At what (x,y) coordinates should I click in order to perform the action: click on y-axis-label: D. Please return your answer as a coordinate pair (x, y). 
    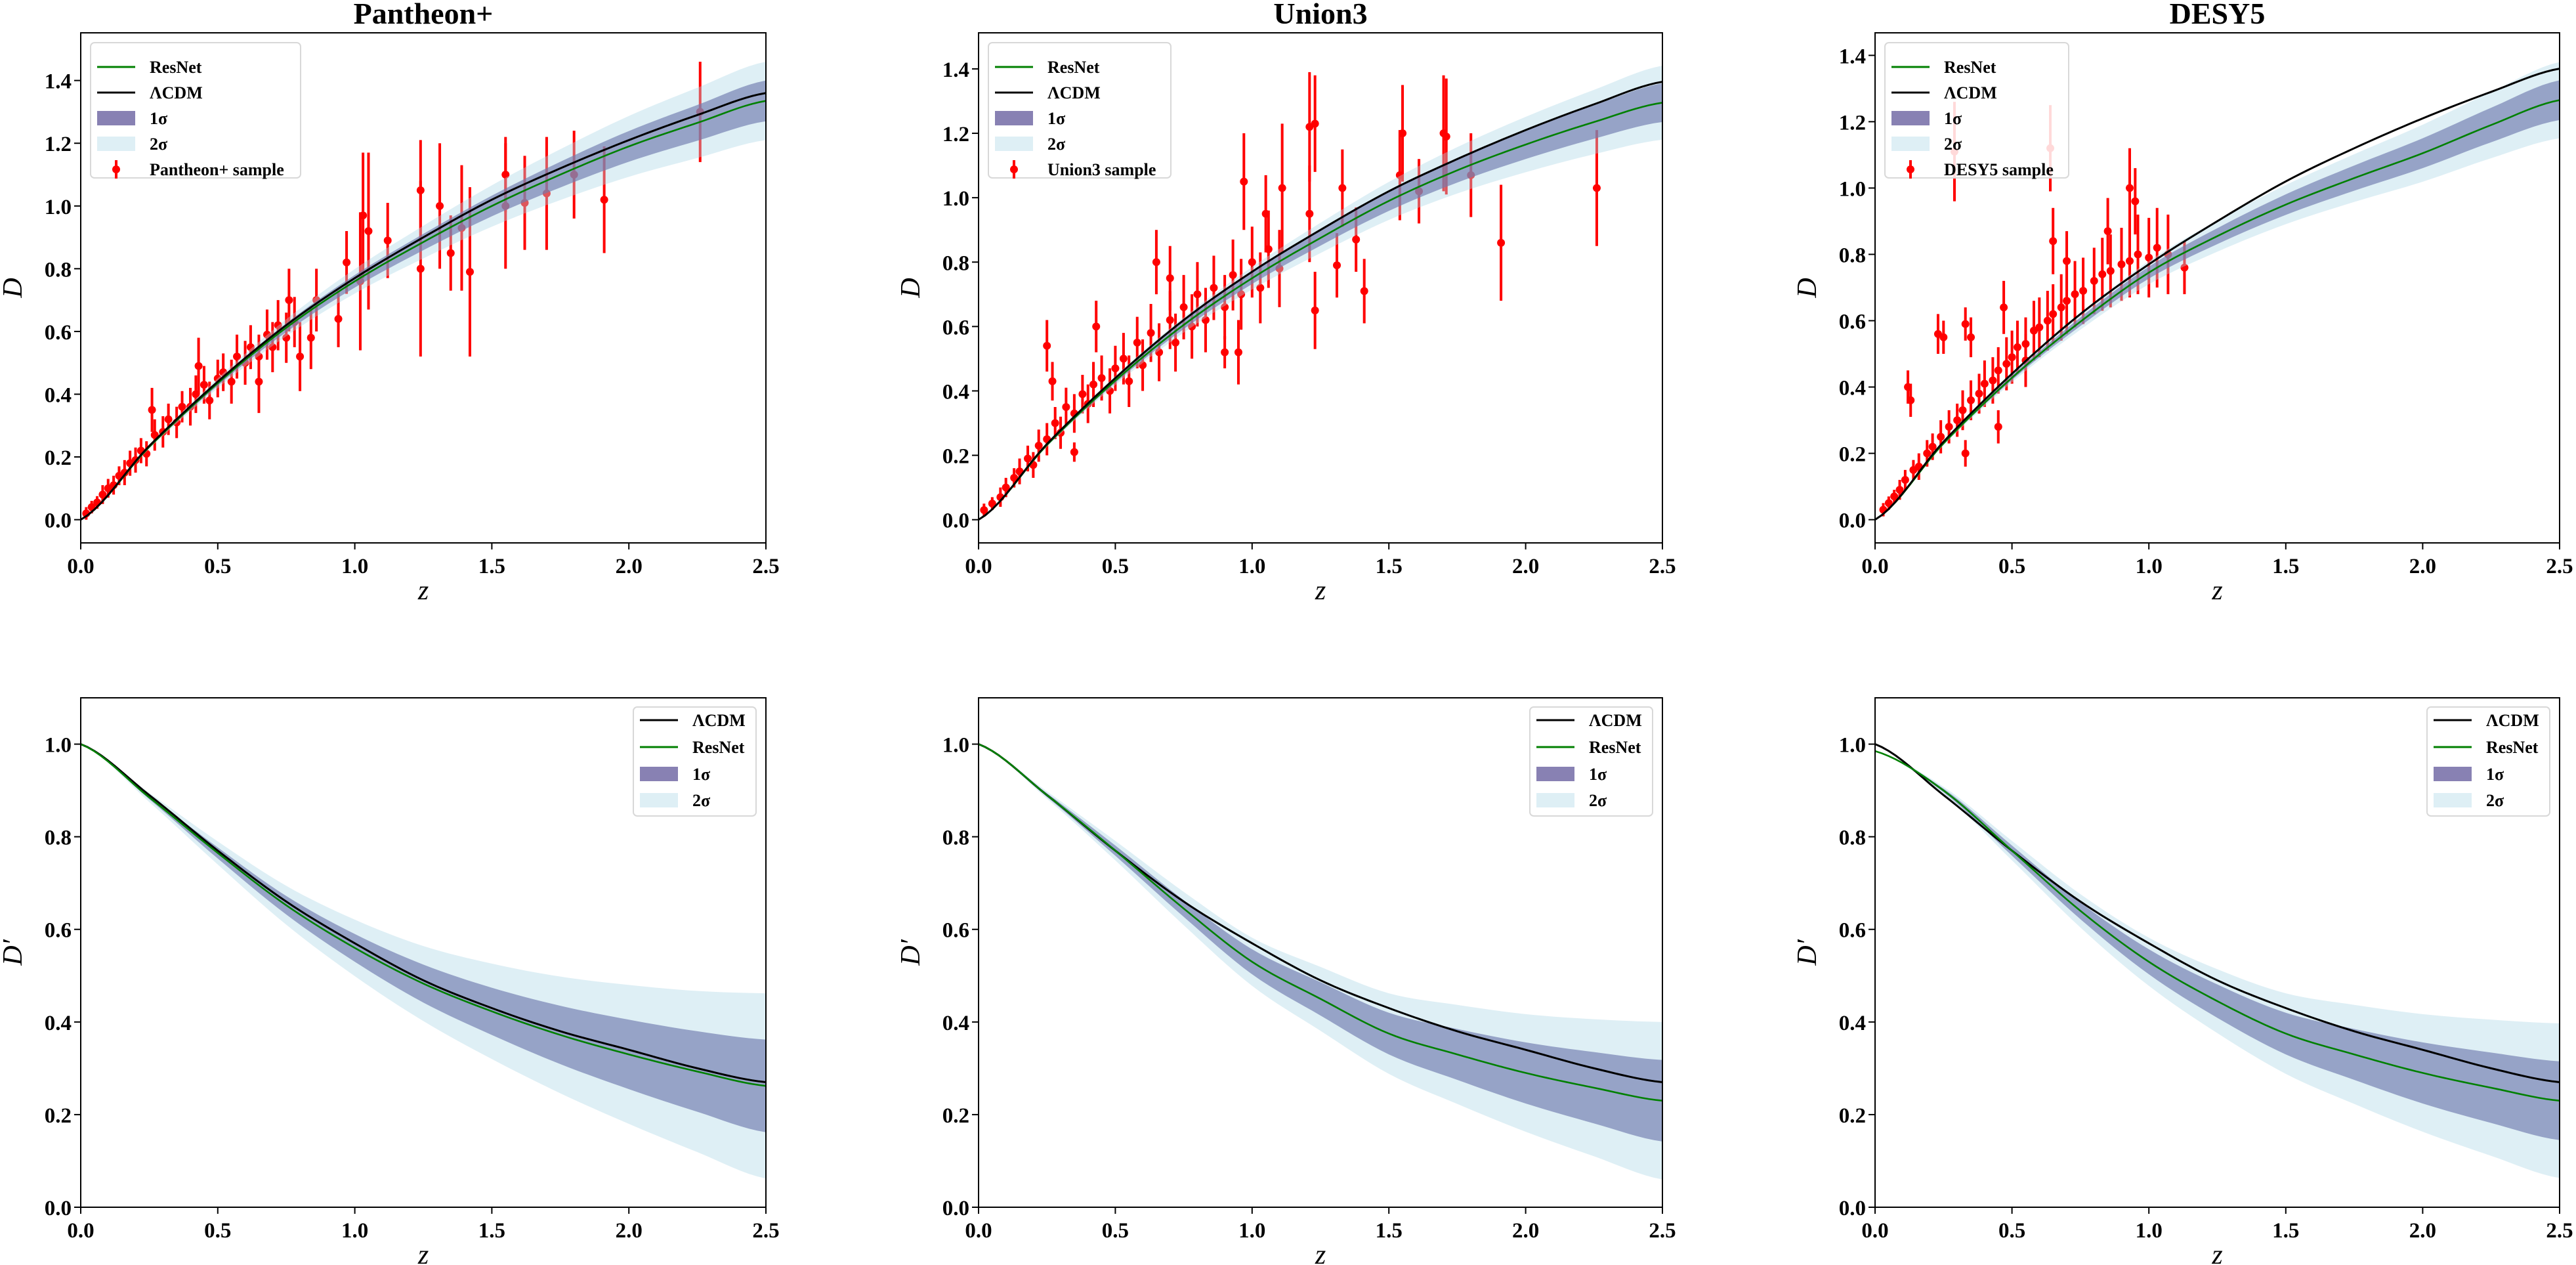
    Looking at the image, I should click on (1807, 288).